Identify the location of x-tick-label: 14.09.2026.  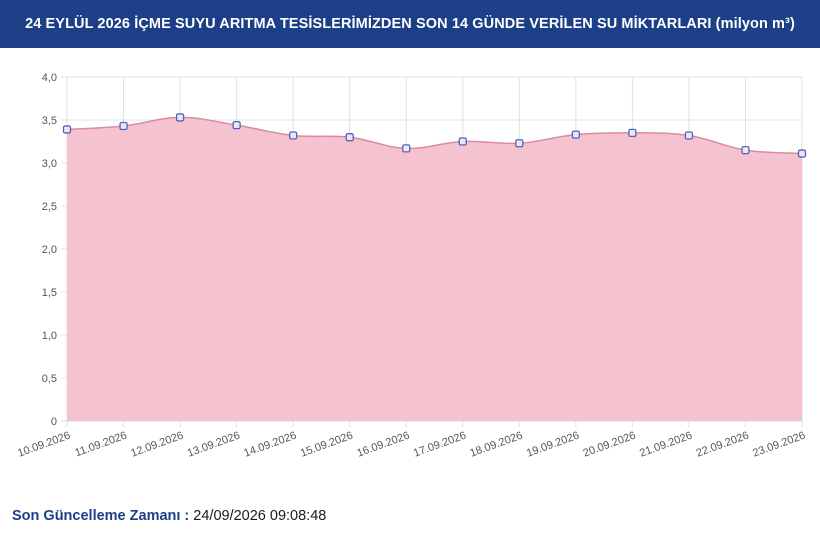
(270, 445).